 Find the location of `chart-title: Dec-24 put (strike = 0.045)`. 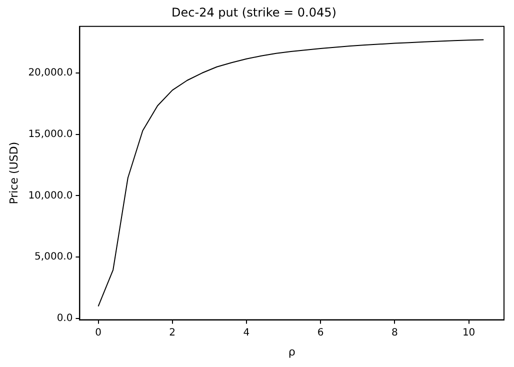

chart-title: Dec-24 put (strike = 0.045) is located at coordinates (254, 12).